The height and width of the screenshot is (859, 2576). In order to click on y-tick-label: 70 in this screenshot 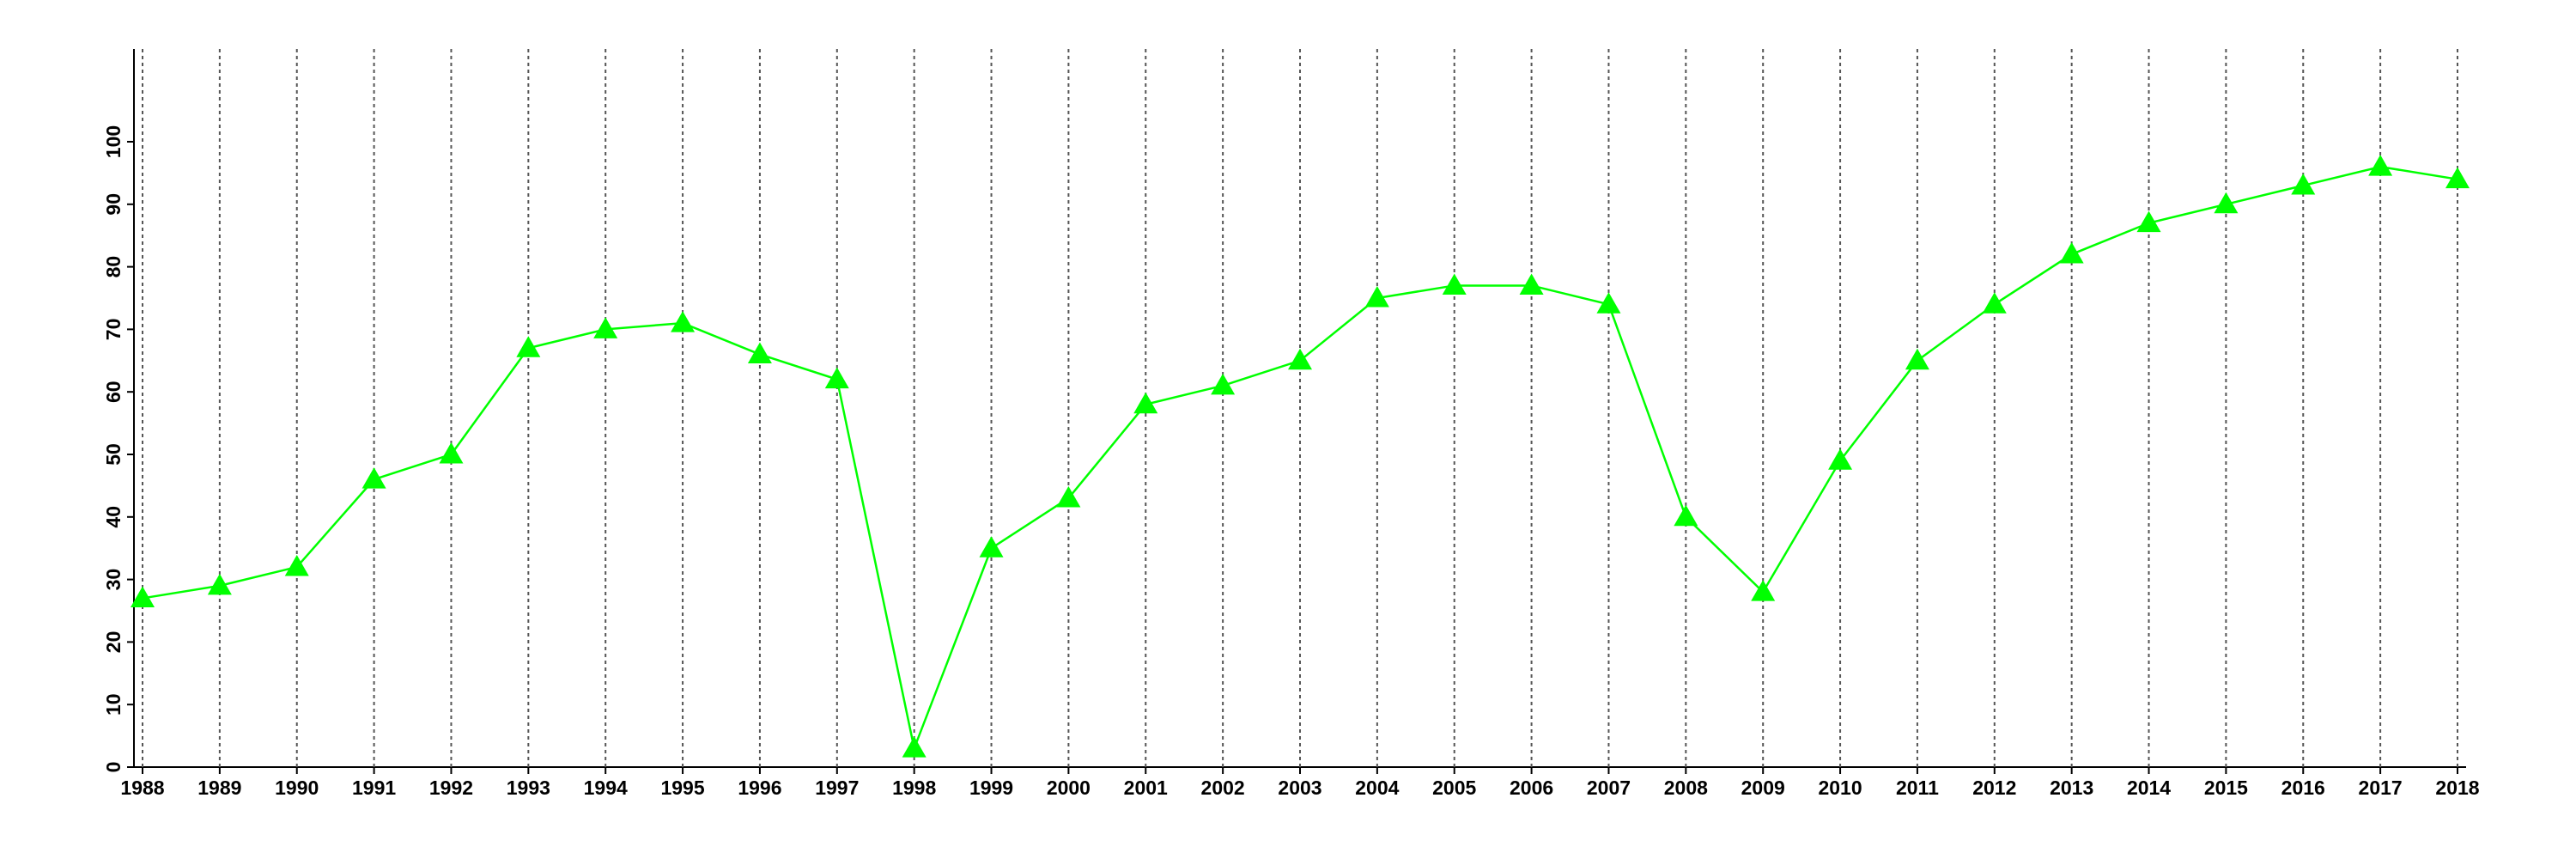, I will do `click(113, 330)`.